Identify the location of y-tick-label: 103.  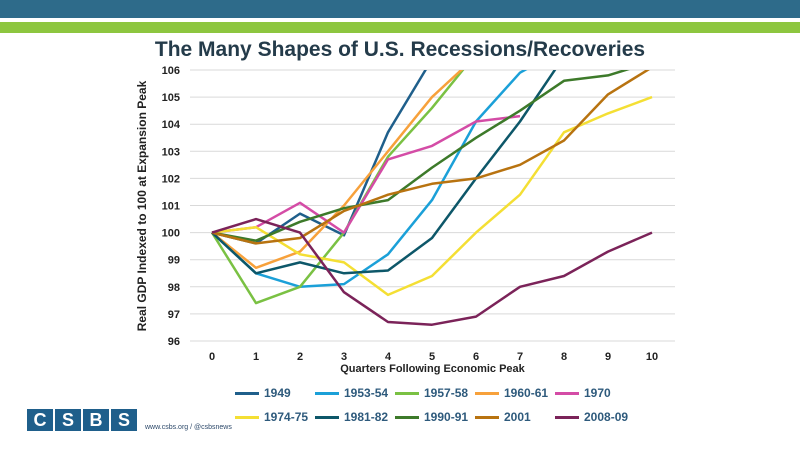
(171, 152).